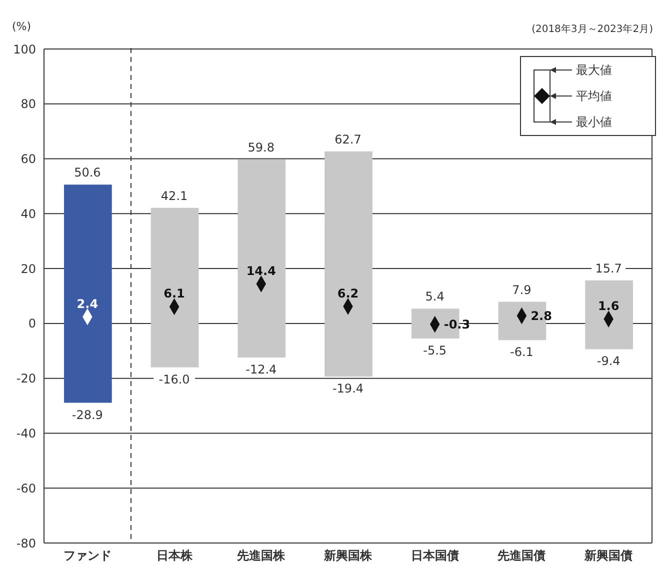 Image resolution: width=667 pixels, height=581 pixels. What do you see at coordinates (22, 26) in the screenshot?
I see `y-axis-title: (%)` at bounding box center [22, 26].